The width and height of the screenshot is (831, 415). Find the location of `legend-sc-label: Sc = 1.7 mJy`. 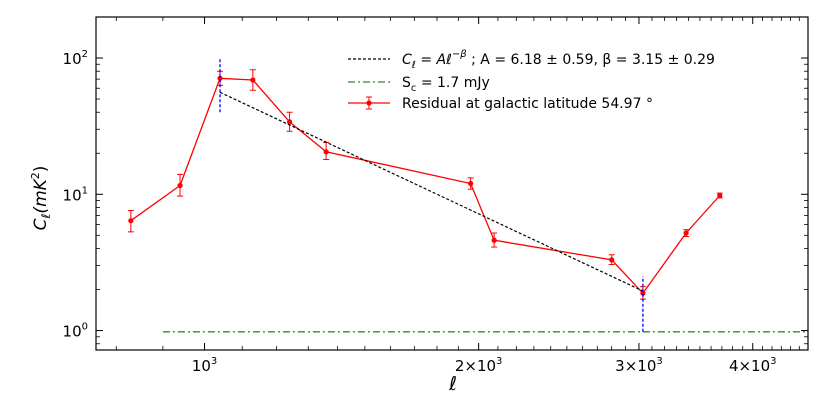

legend-sc-label: Sc = 1.7 mJy is located at coordinates (446, 84).